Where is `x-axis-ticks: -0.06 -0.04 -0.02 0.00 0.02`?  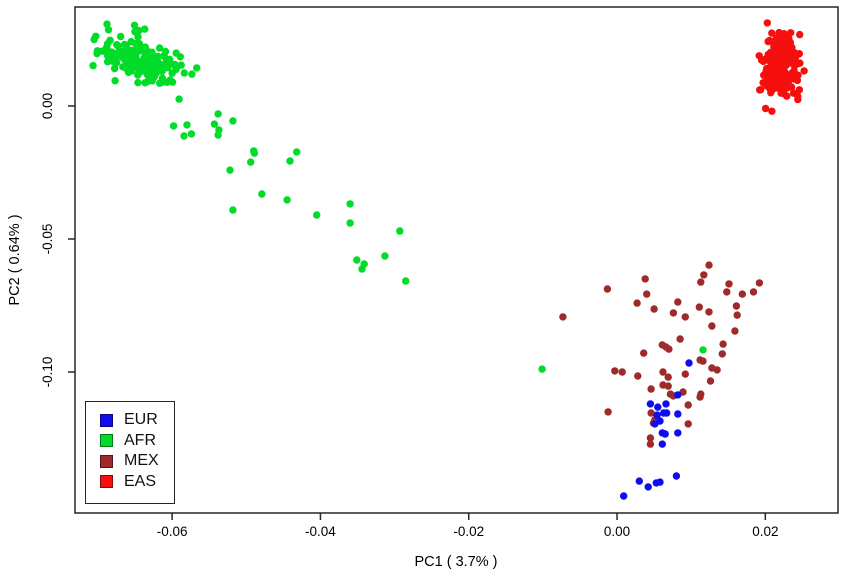 x-axis-ticks: -0.06 -0.04 -0.02 0.00 0.02 is located at coordinates (467, 526).